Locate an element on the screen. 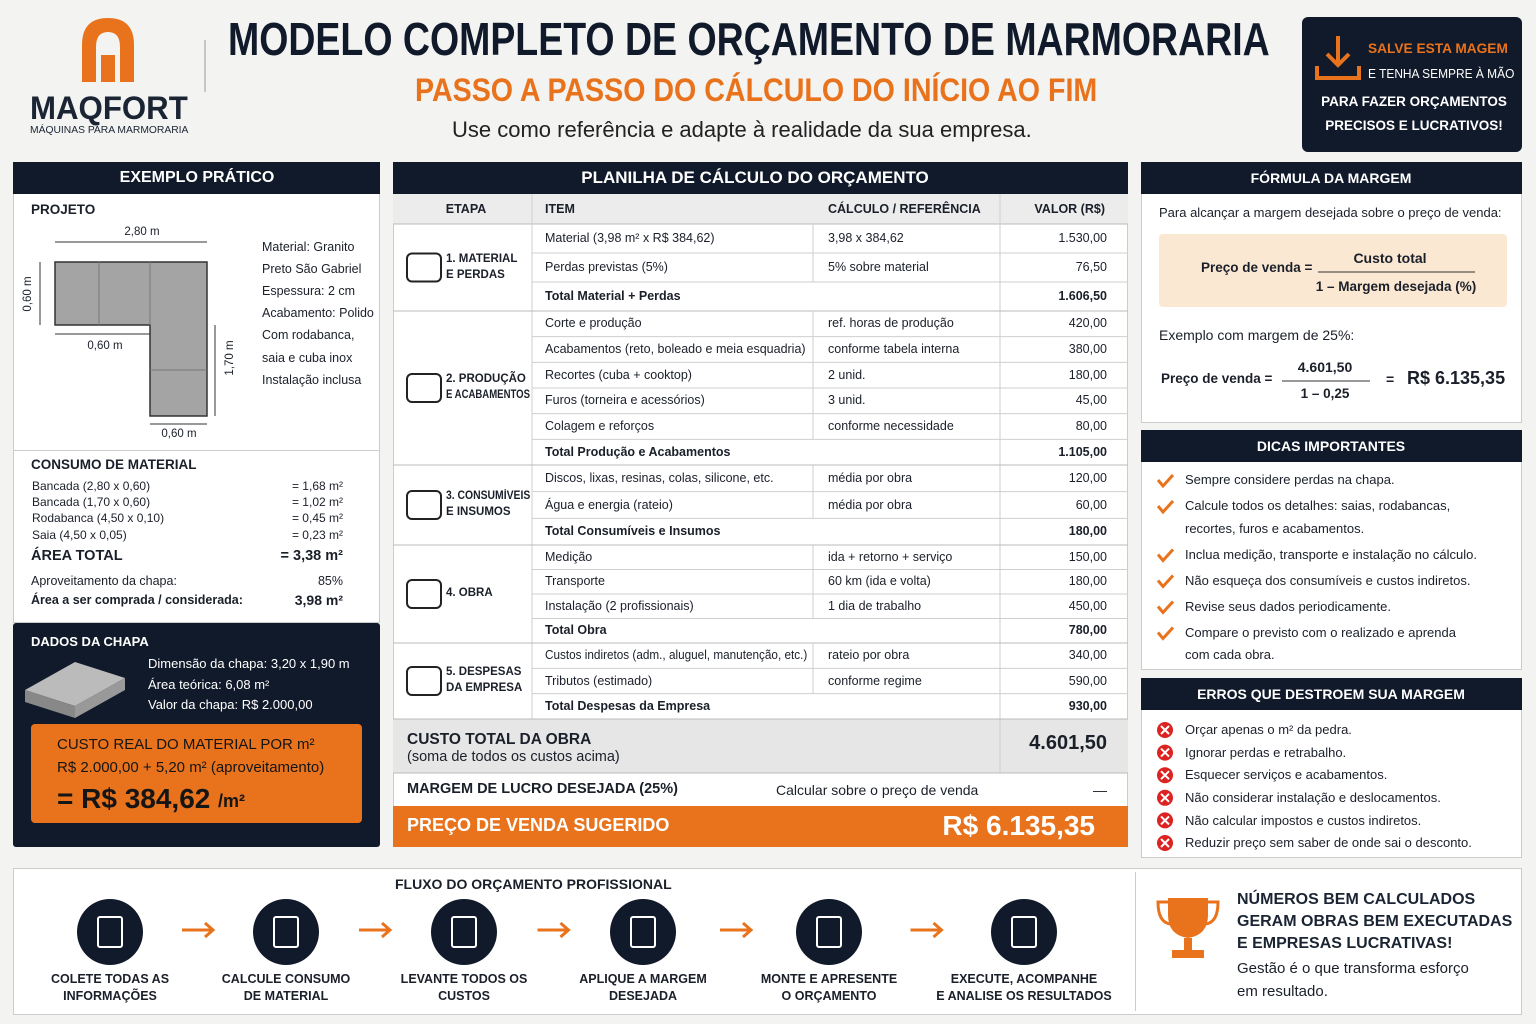  footer-headline: GERAM OBRAS BEM EXECUTADAS is located at coordinates (1375, 922).